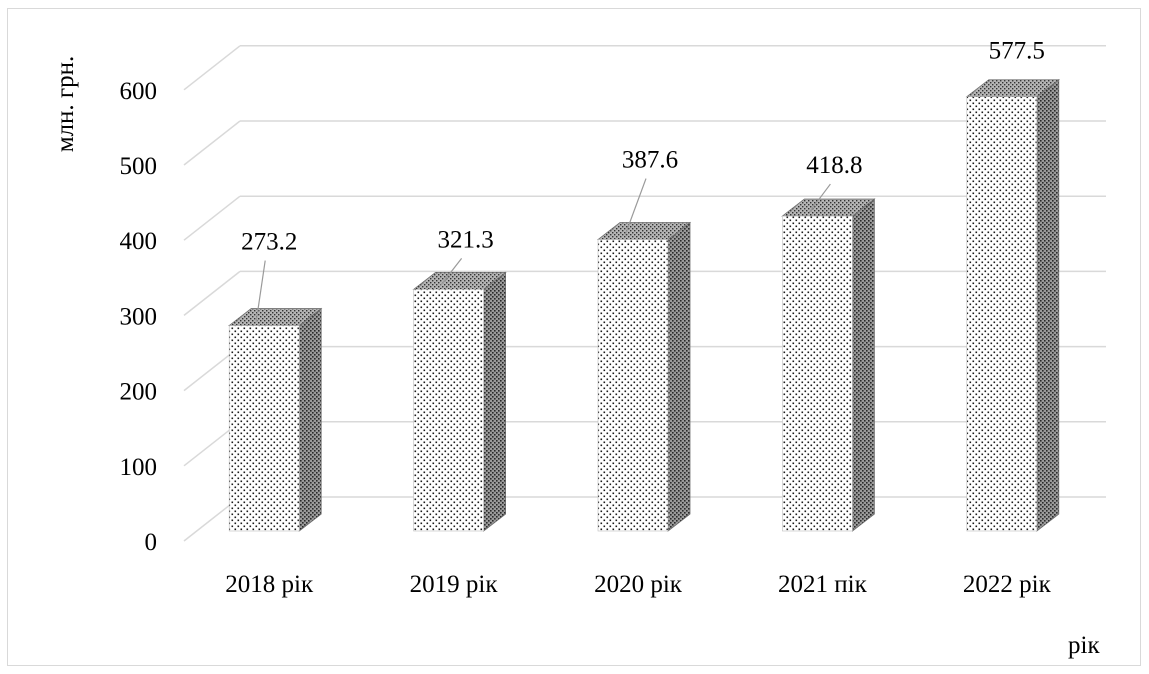  I want to click on data-label: 273.2, so click(269, 242).